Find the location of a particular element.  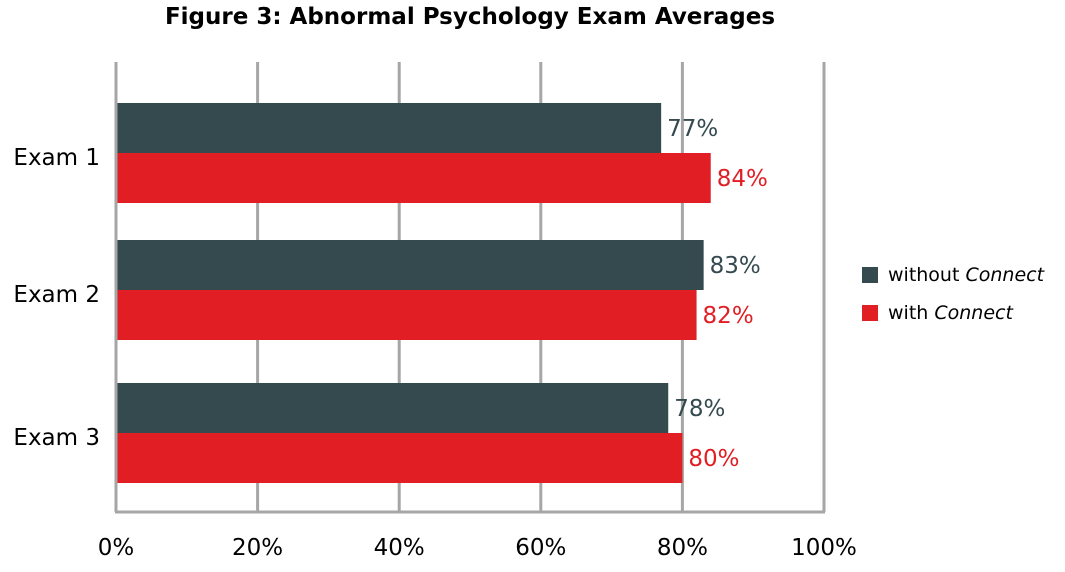

legend-item-with-connect: with Connect is located at coordinates (953, 313).